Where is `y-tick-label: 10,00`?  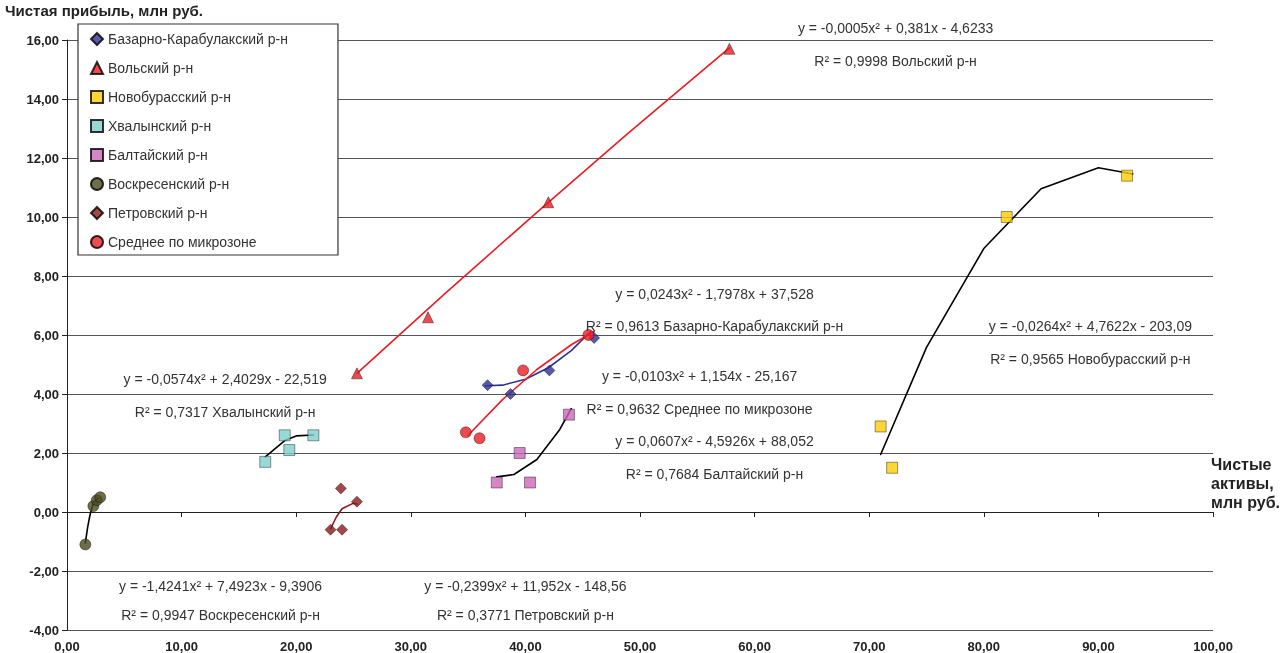 y-tick-label: 10,00 is located at coordinates (42, 217).